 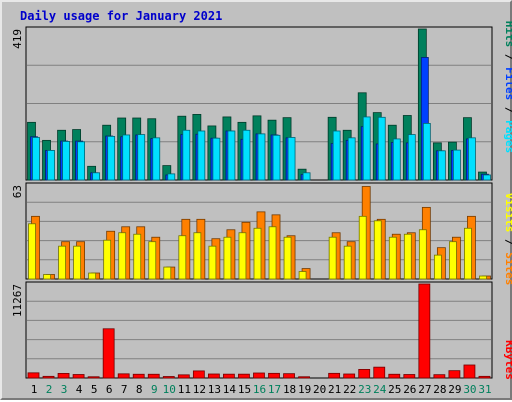 What do you see at coordinates (507, 213) in the screenshot?
I see `legend-sites-visits-part-1: Visits` at bounding box center [507, 213].